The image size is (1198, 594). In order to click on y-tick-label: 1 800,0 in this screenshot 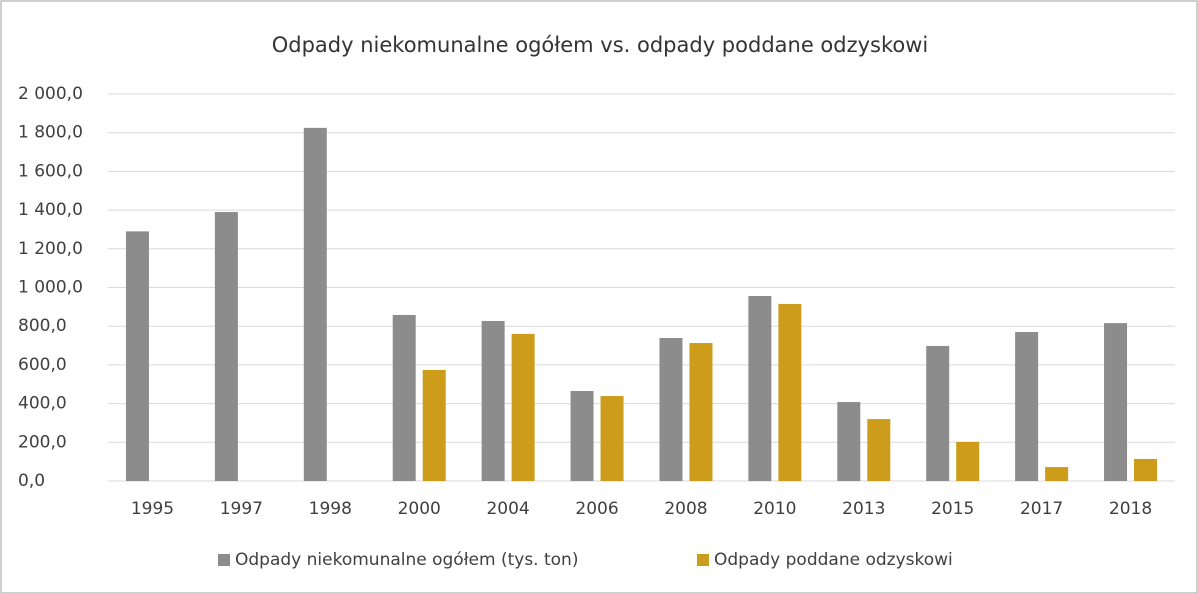, I will do `click(50, 133)`.